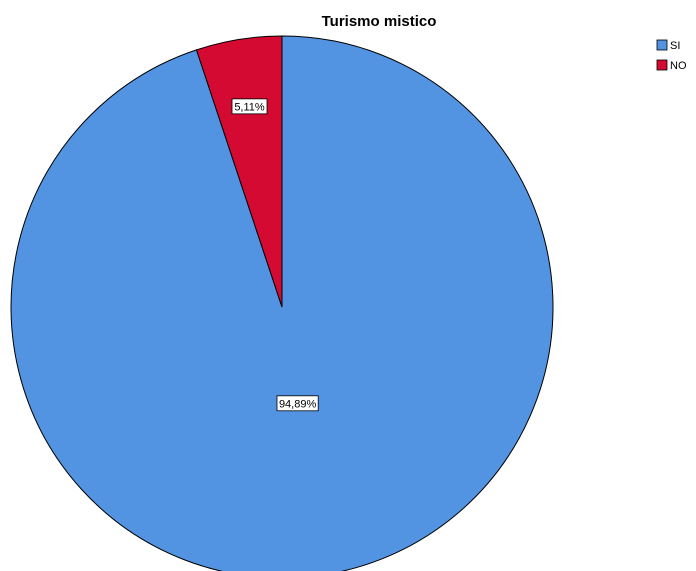  What do you see at coordinates (678, 66) in the screenshot?
I see `legend-label-no: NO` at bounding box center [678, 66].